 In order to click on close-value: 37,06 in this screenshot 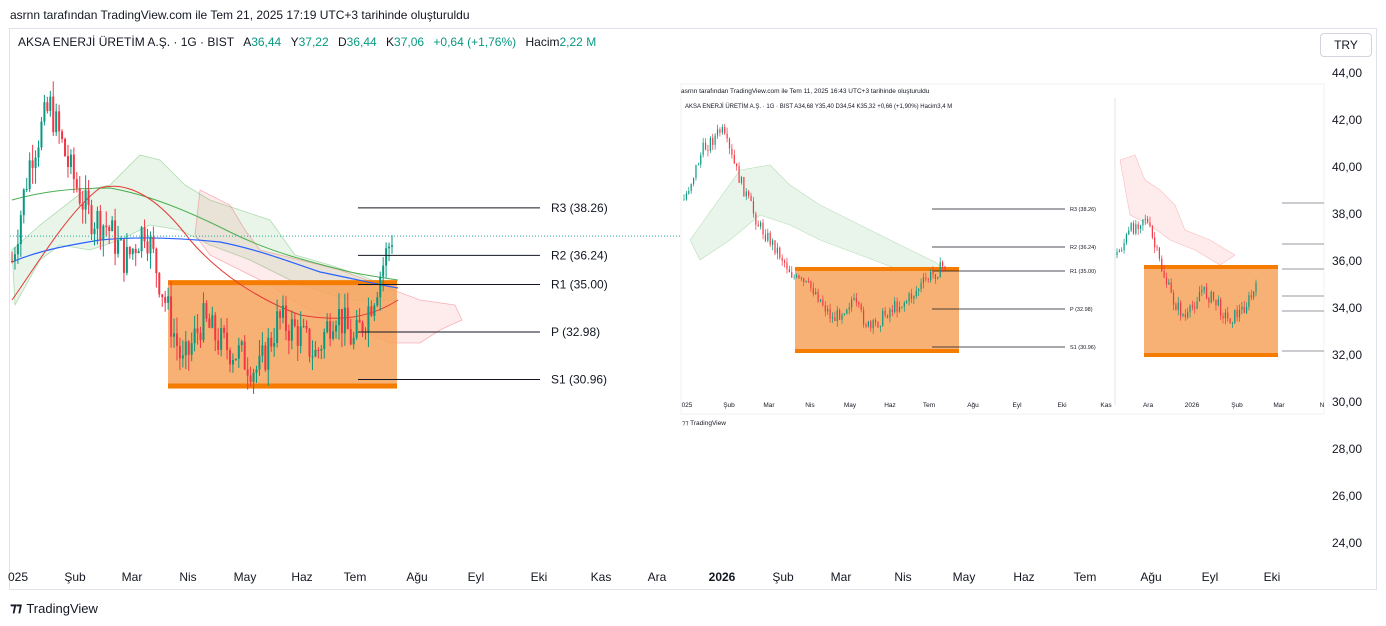, I will do `click(409, 42)`.